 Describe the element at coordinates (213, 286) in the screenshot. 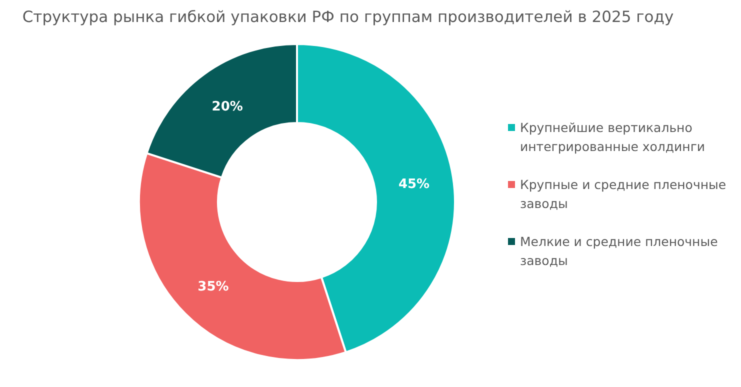

I see `data-label: 35%` at that location.